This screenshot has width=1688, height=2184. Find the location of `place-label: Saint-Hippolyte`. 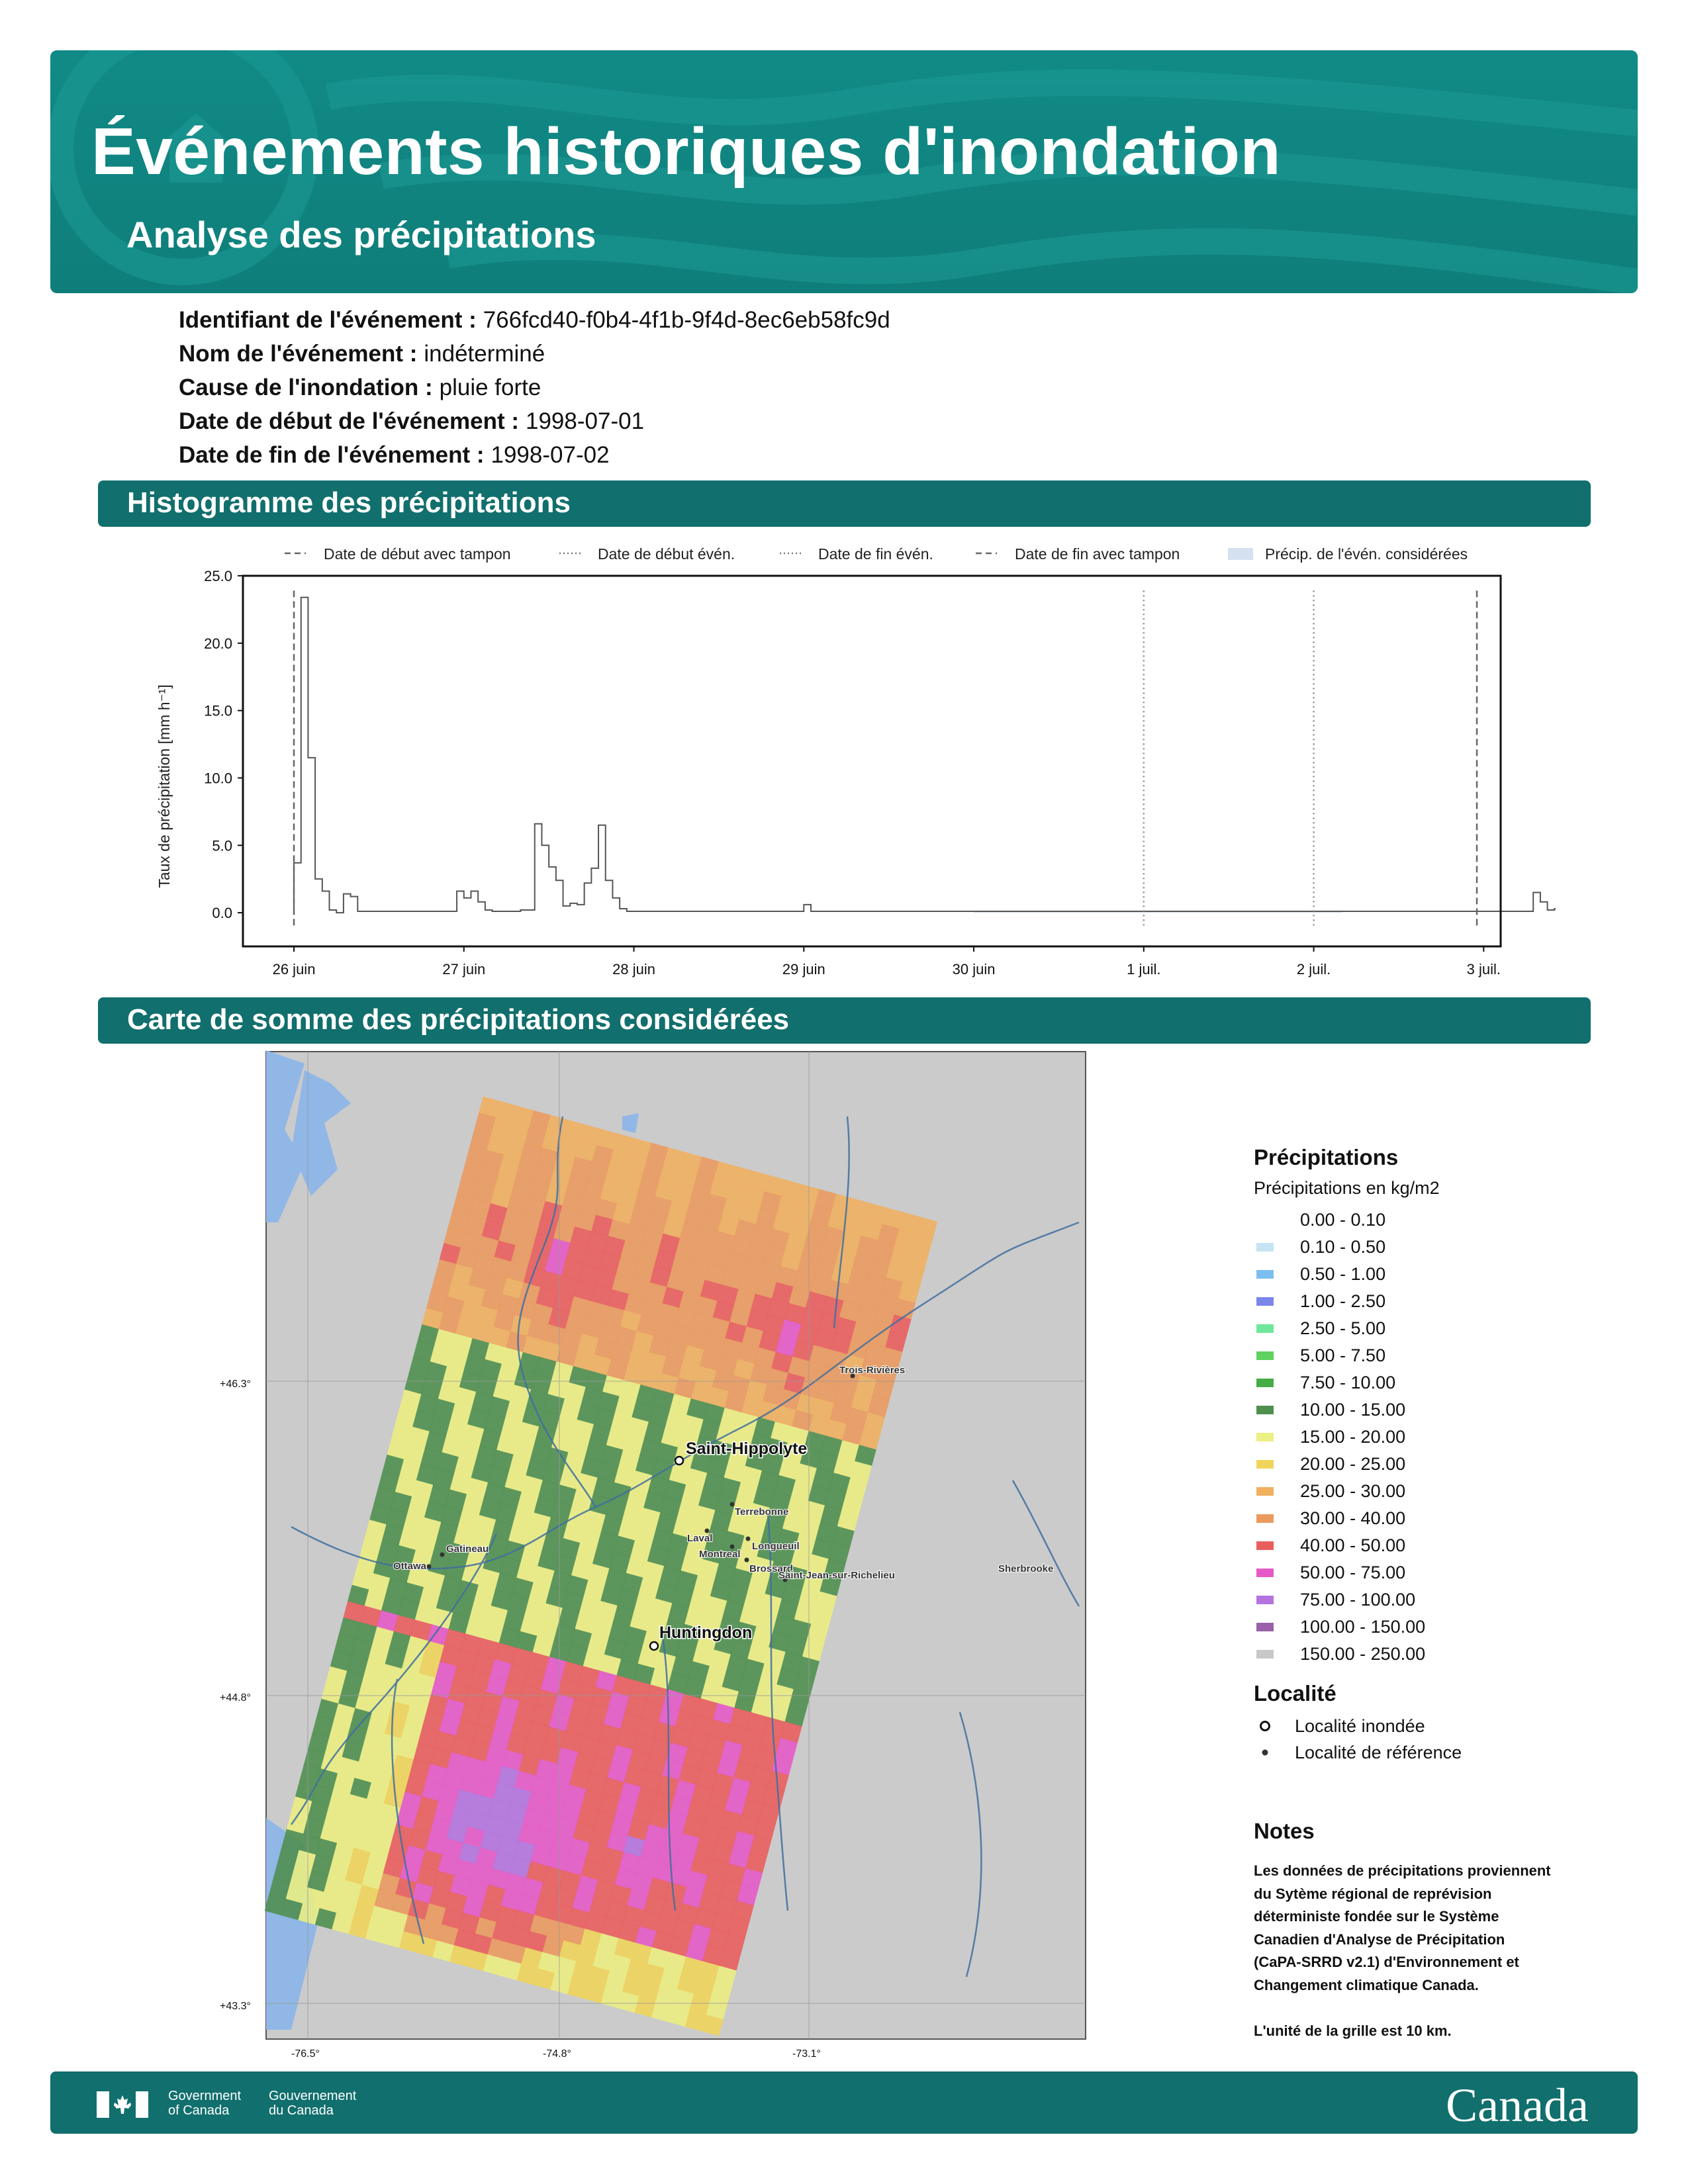

place-label: Saint-Hippolyte is located at coordinates (746, 1448).